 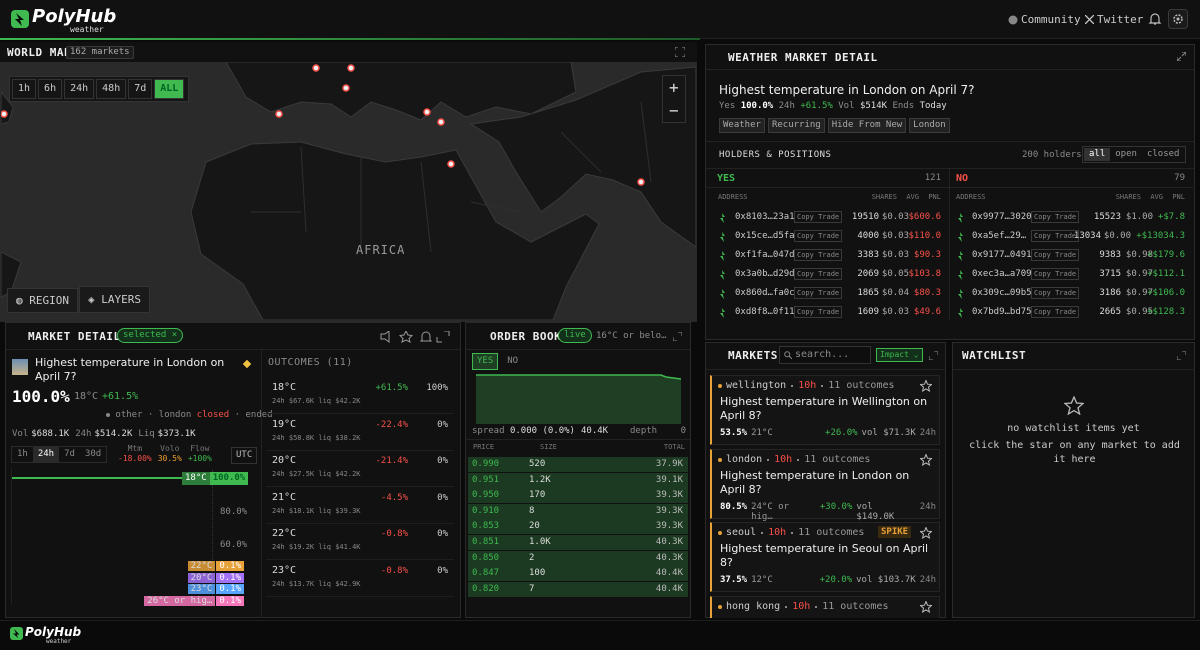 I want to click on address: 0x309c…09b5, so click(x=1002, y=293).